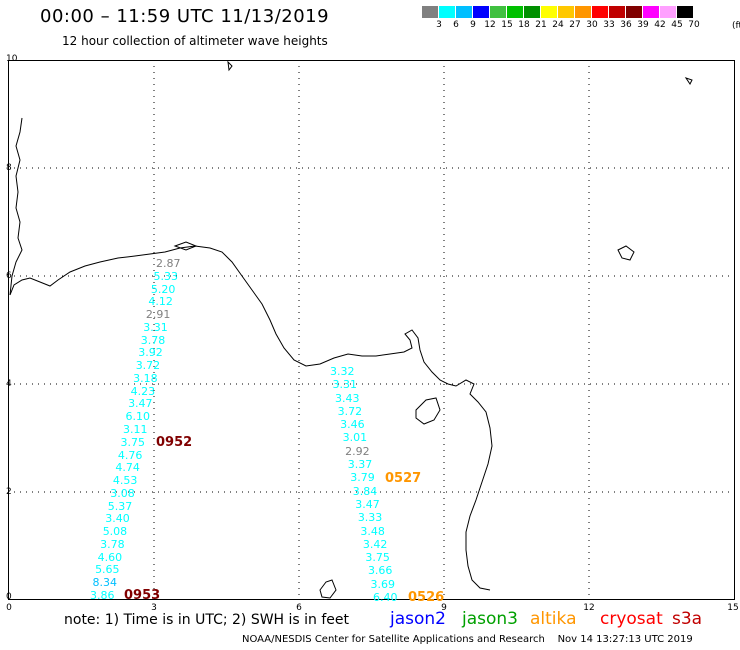 This screenshot has width=740, height=650. I want to click on wave-height-value: 3.37, so click(360, 465).